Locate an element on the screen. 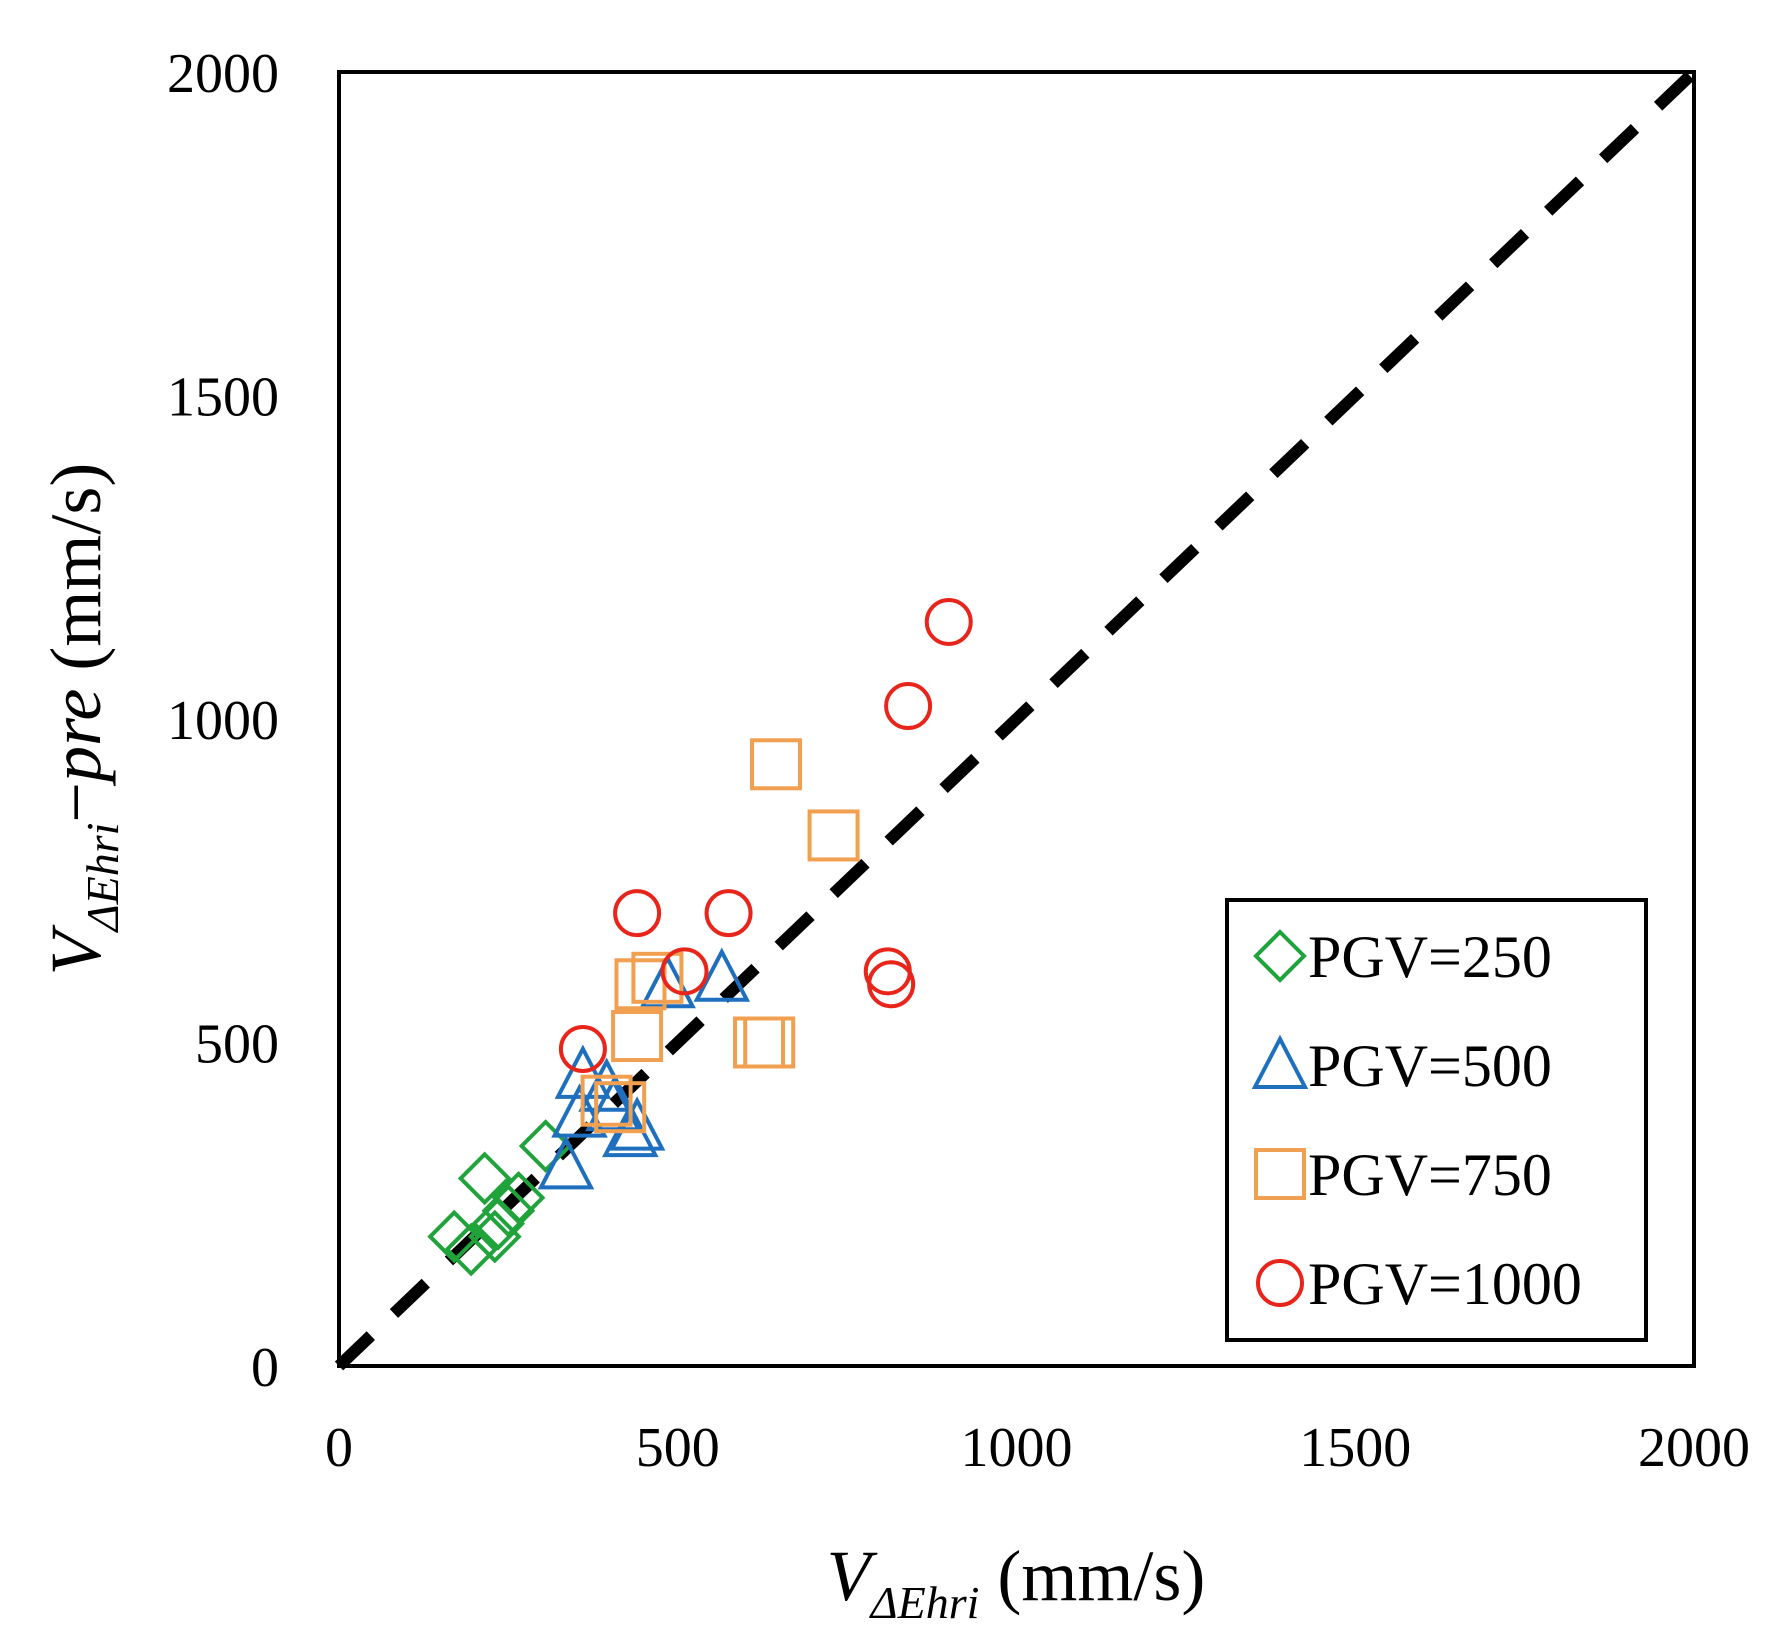 The image size is (1790, 1645). legend-item: PGV=1000 is located at coordinates (1419, 1284).